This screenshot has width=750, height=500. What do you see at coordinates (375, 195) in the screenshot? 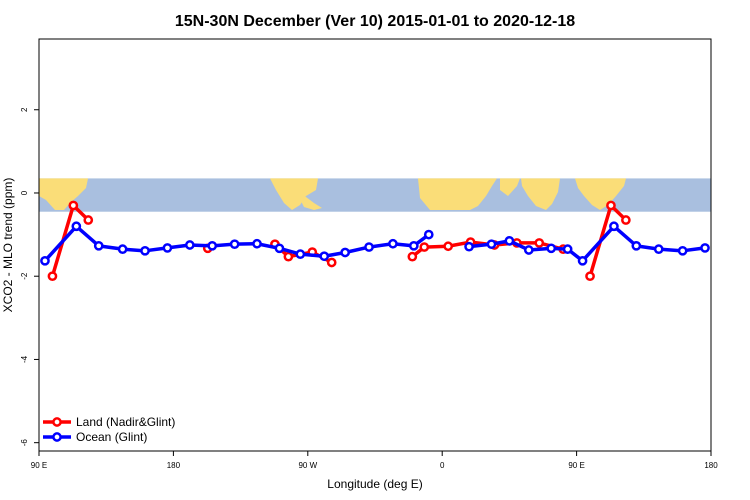
I see `world-map-band` at bounding box center [375, 195].